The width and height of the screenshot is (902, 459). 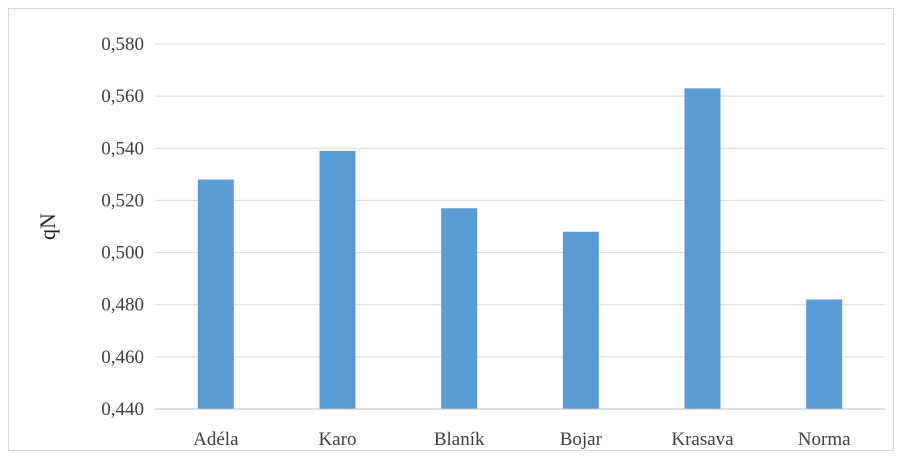 What do you see at coordinates (122, 253) in the screenshot?
I see `y-tick-label: 0,500` at bounding box center [122, 253].